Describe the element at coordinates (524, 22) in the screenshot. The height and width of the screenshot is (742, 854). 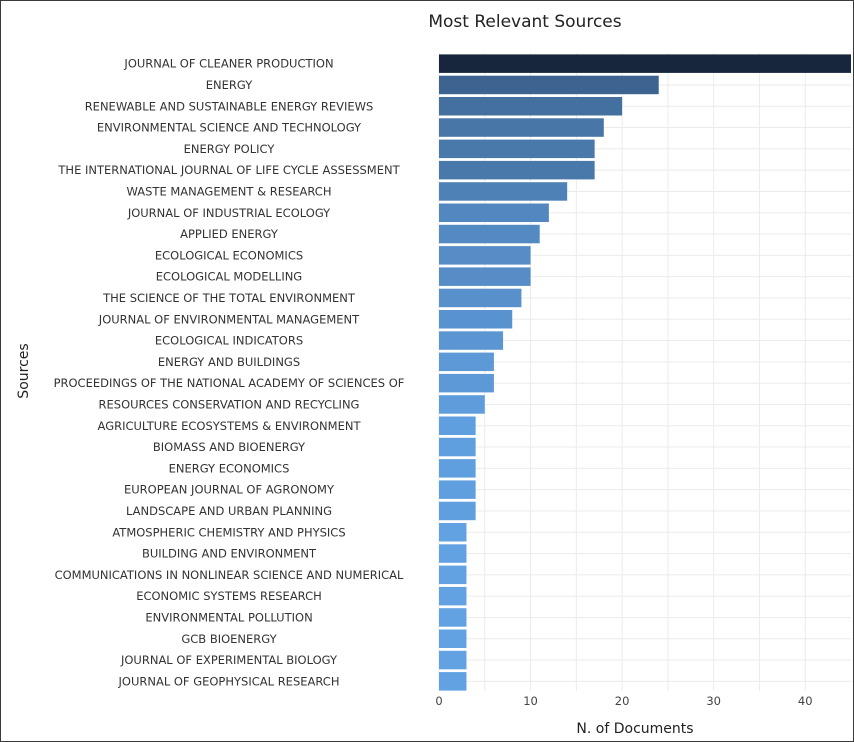
I see `chart-title: Most Relevant Sources` at that location.